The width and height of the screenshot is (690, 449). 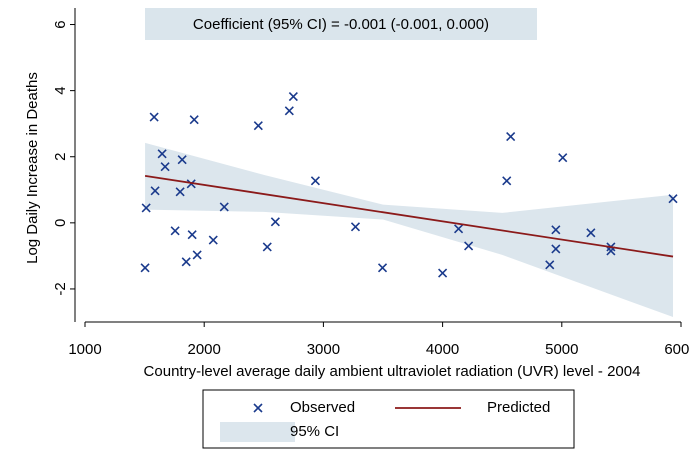 What do you see at coordinates (409, 216) in the screenshot?
I see `predicted-line` at bounding box center [409, 216].